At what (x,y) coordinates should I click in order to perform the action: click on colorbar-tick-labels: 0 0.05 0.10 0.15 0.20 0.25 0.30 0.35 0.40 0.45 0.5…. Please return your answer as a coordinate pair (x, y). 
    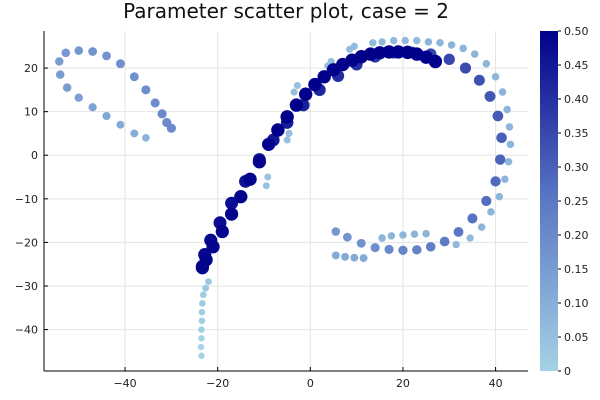
    Looking at the image, I should click on (573, 201).